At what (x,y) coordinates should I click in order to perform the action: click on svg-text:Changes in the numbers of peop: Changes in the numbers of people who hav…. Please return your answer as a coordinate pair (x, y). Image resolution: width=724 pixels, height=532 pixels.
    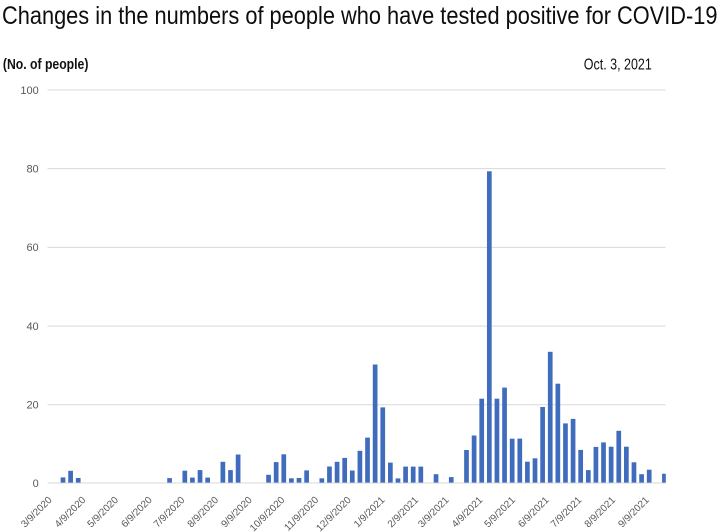
    Looking at the image, I should click on (360, 16).